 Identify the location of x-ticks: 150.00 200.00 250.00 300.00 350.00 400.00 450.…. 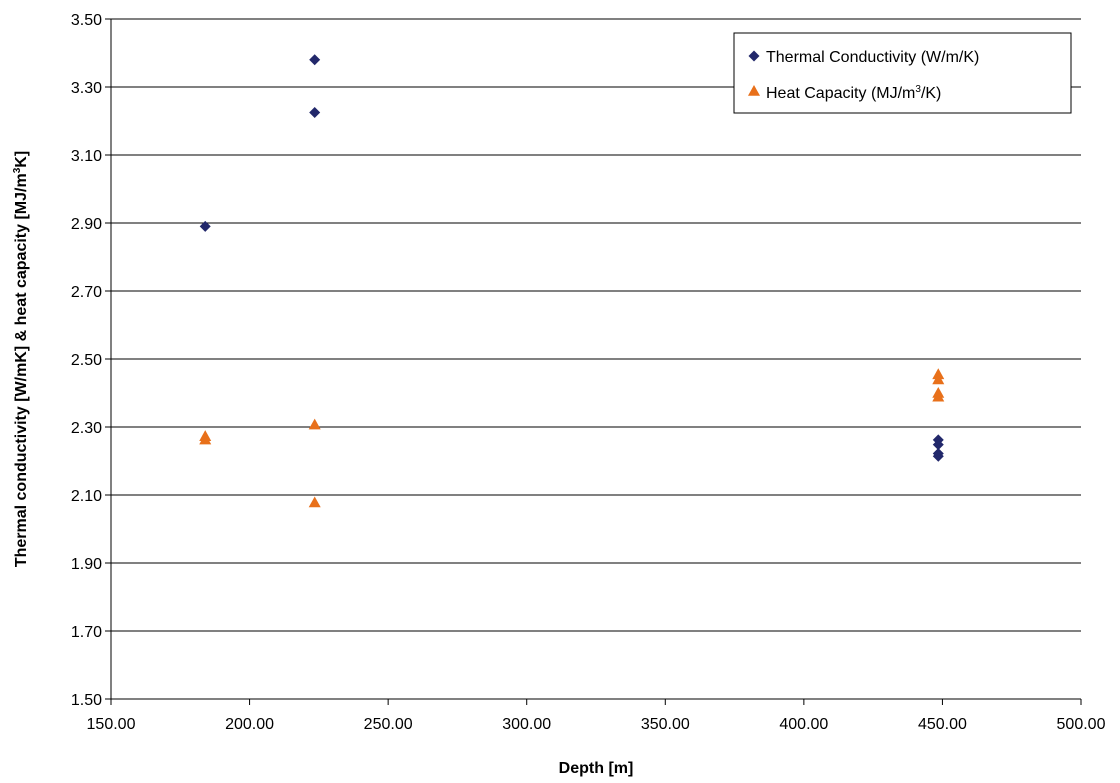
(596, 716).